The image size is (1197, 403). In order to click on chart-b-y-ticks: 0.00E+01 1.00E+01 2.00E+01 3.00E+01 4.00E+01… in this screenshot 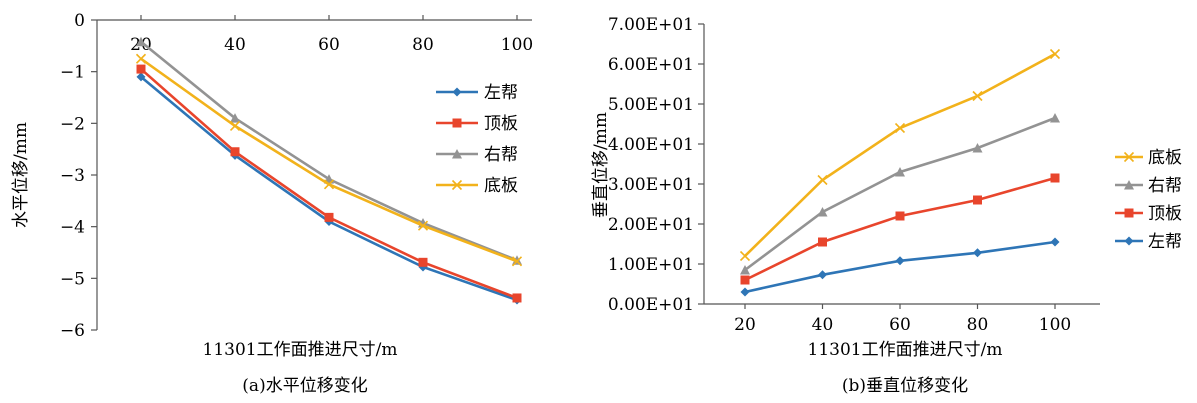, I will do `click(656, 165)`.